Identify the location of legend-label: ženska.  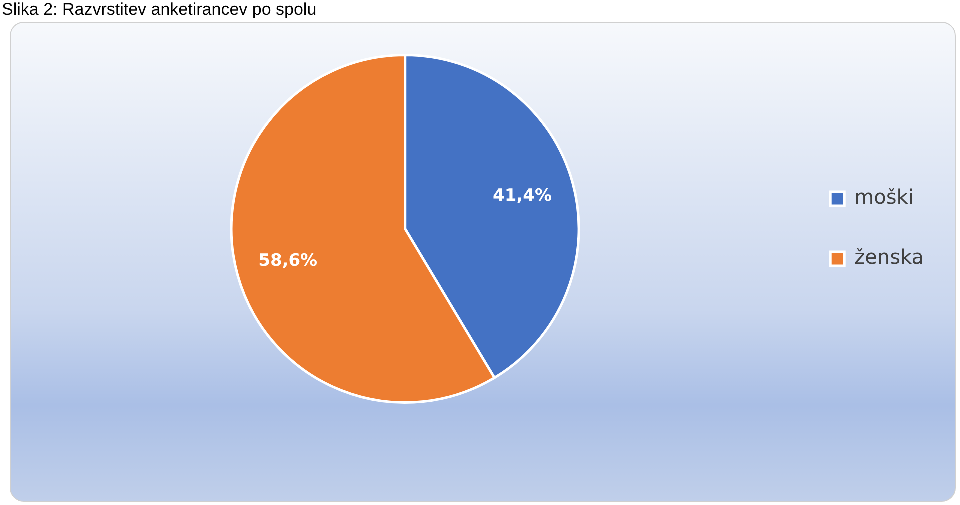
(889, 257).